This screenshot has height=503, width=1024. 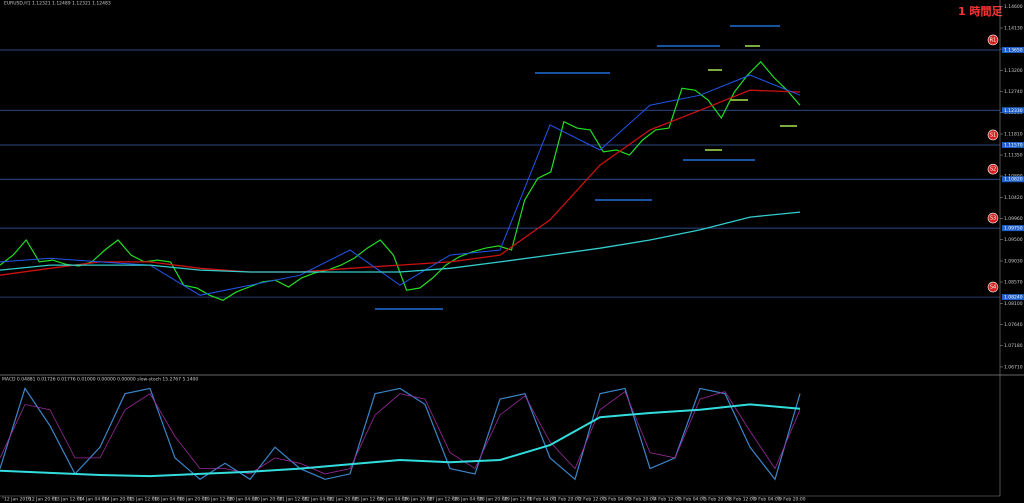 I want to click on time-tick-label: 3 Feb 20:00, so click(x=642, y=500).